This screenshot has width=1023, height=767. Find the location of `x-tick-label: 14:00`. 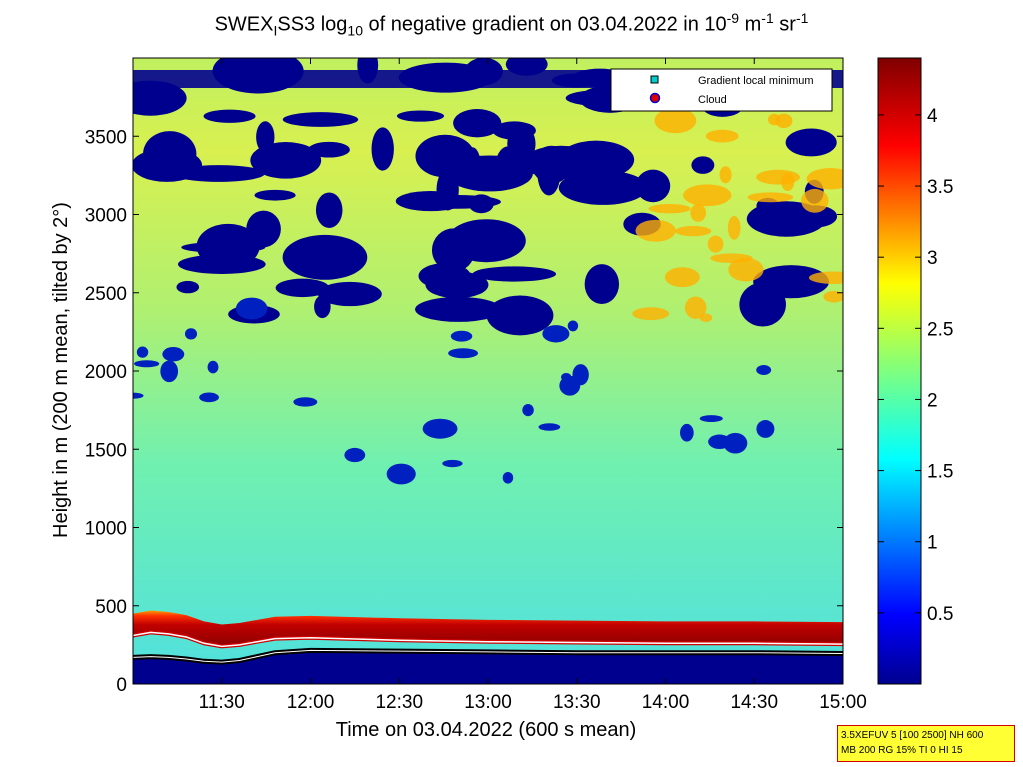

x-tick-label: 14:00 is located at coordinates (666, 702).